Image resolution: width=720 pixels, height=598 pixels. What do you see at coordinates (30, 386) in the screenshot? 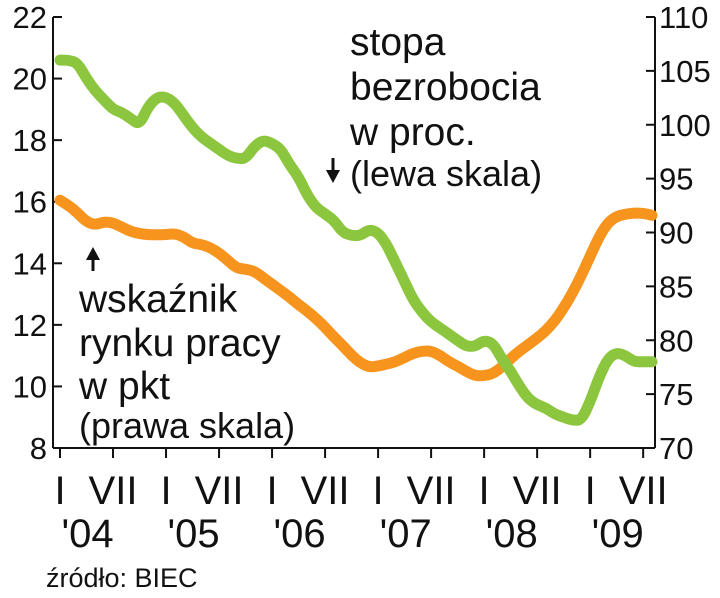
I see `left-tick-label: 10` at bounding box center [30, 386].